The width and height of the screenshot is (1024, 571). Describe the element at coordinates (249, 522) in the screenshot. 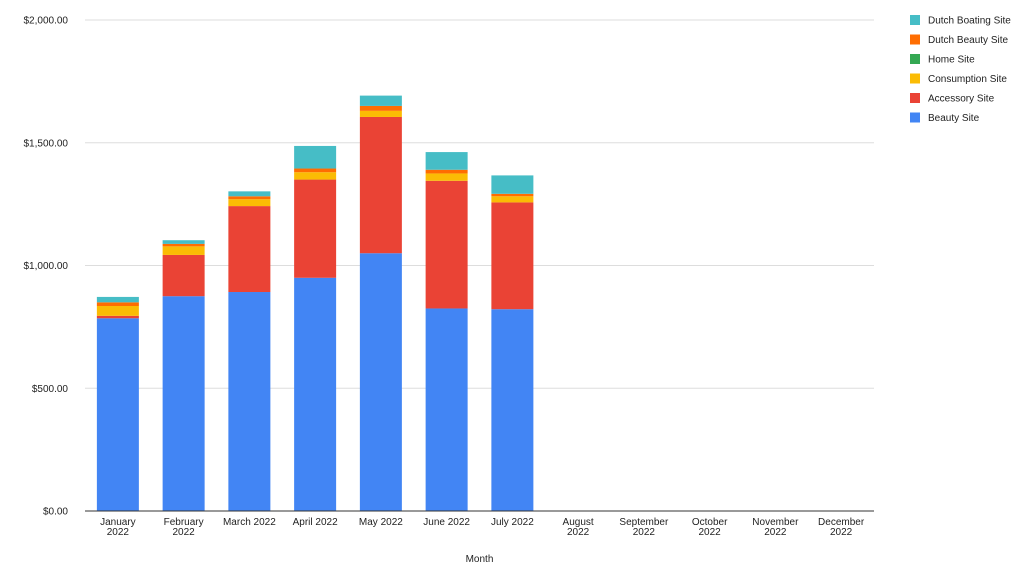

I see `x-tick-label: March 2022` at that location.